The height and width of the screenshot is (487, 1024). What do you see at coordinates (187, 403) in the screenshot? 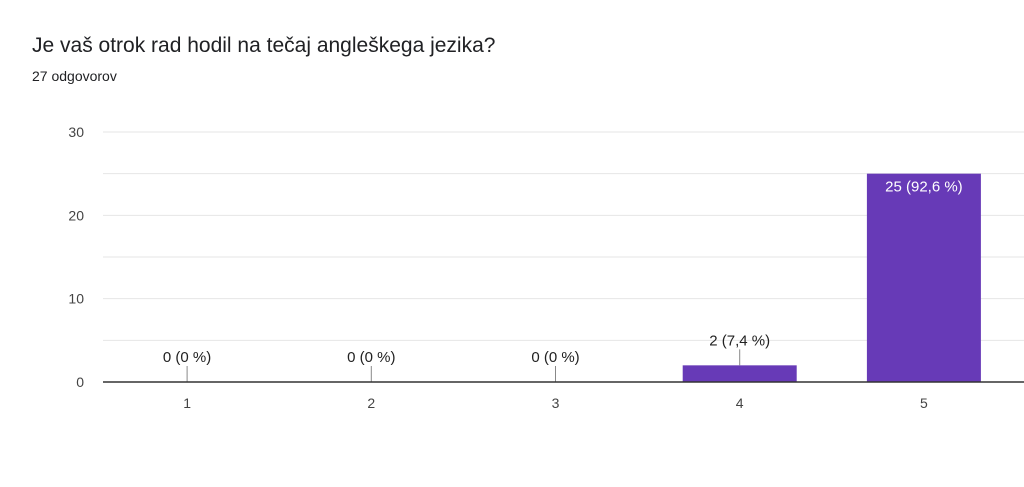
I see `x-tick-label: 1` at bounding box center [187, 403].